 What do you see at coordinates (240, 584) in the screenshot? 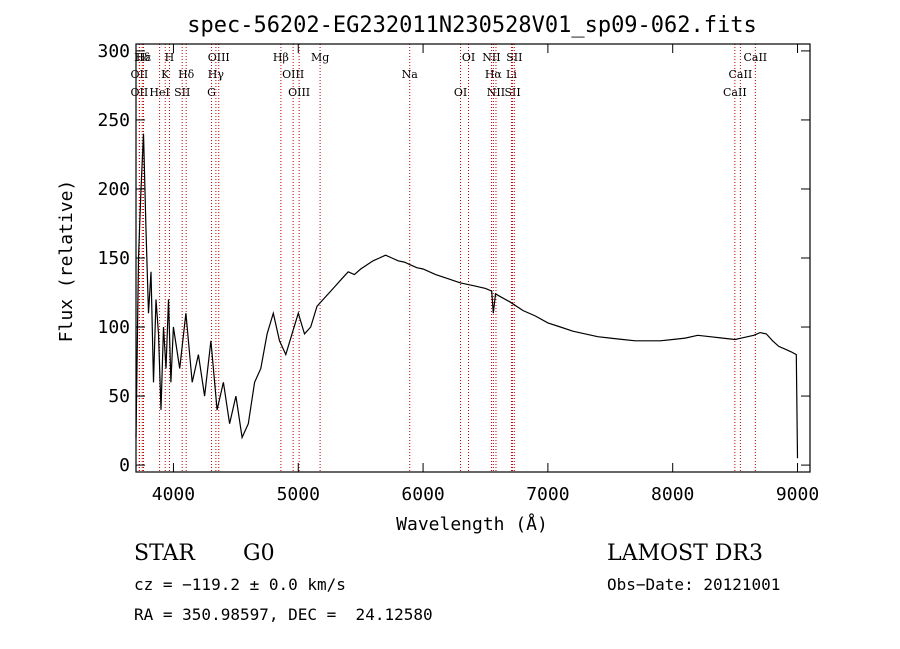
I see `redshift-velocity: cz = −119.2 ± 0.0 km/s` at bounding box center [240, 584].